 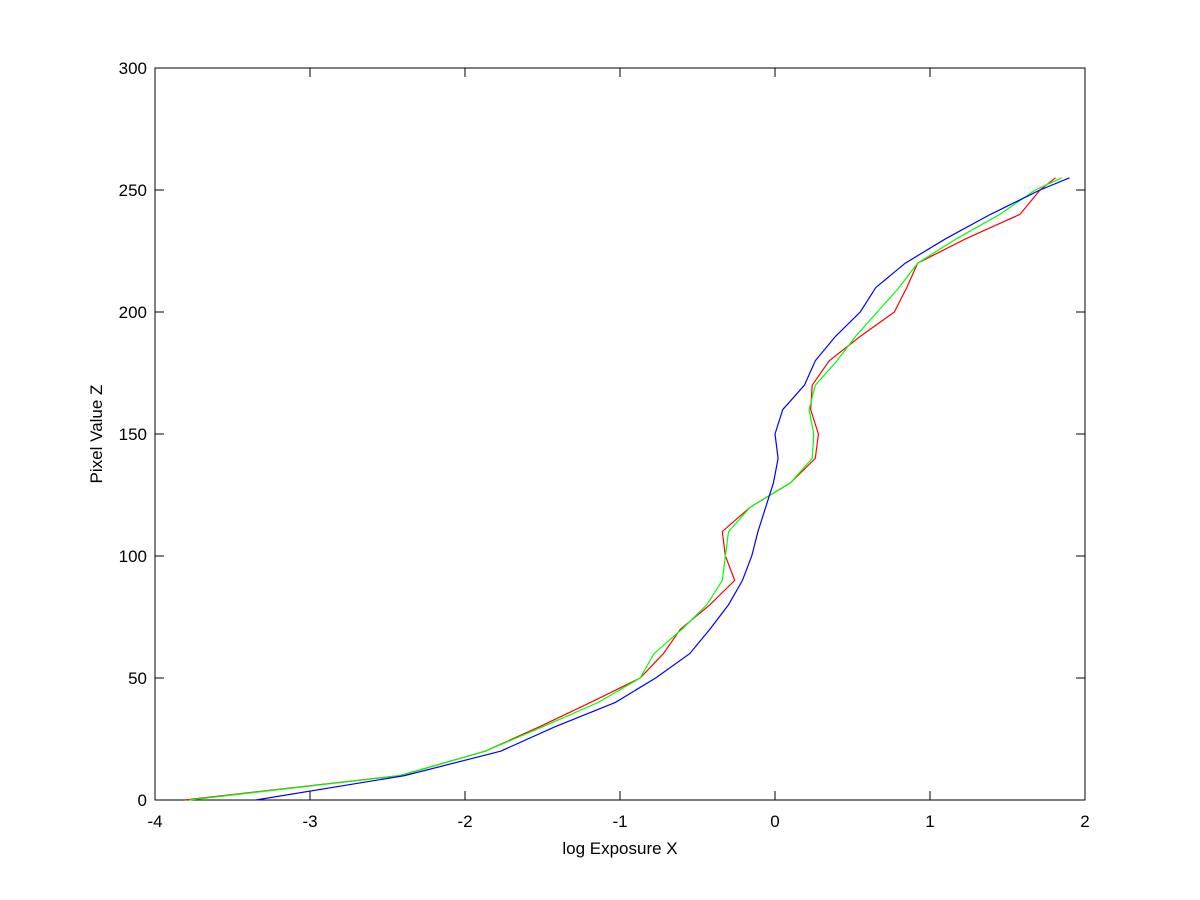 I want to click on y-tick-label: 300, so click(x=133, y=68).